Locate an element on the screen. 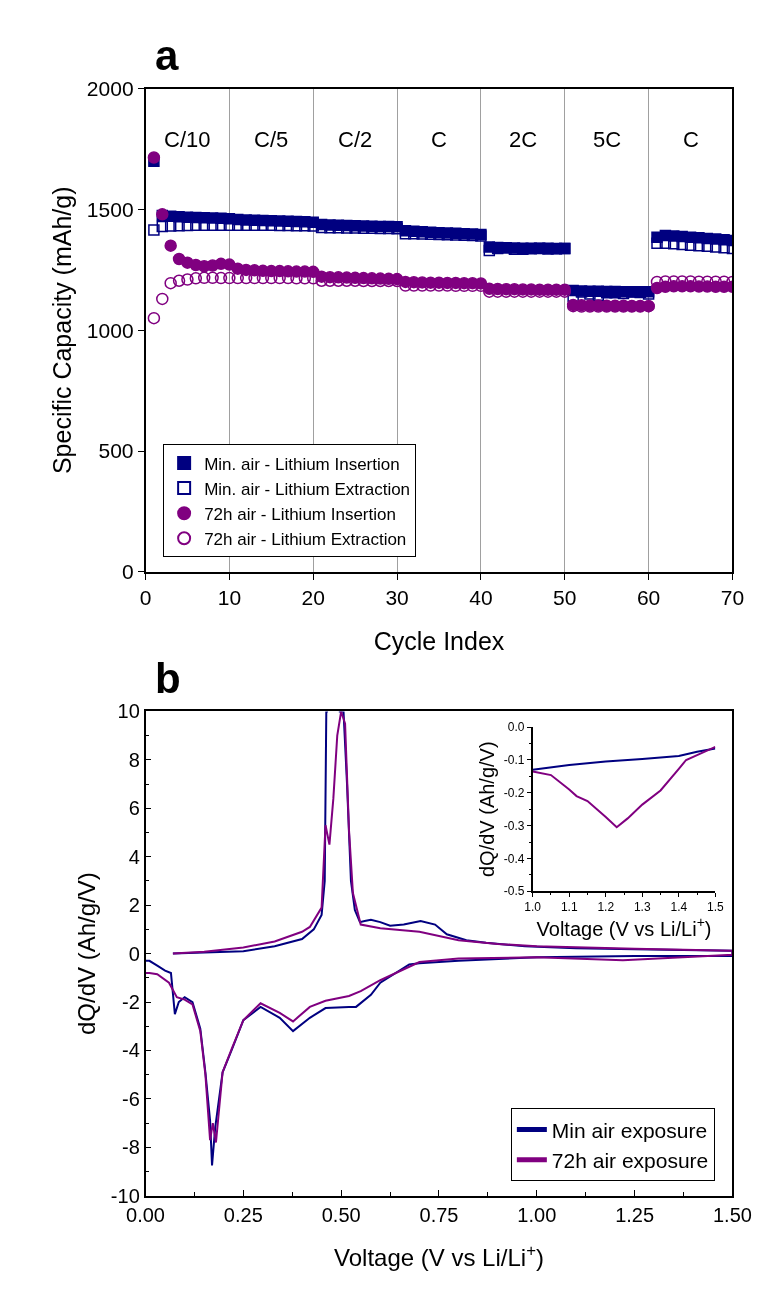 The width and height of the screenshot is (780, 1305). legend-label: 72h air - Lithium Extraction is located at coordinates (305, 539).